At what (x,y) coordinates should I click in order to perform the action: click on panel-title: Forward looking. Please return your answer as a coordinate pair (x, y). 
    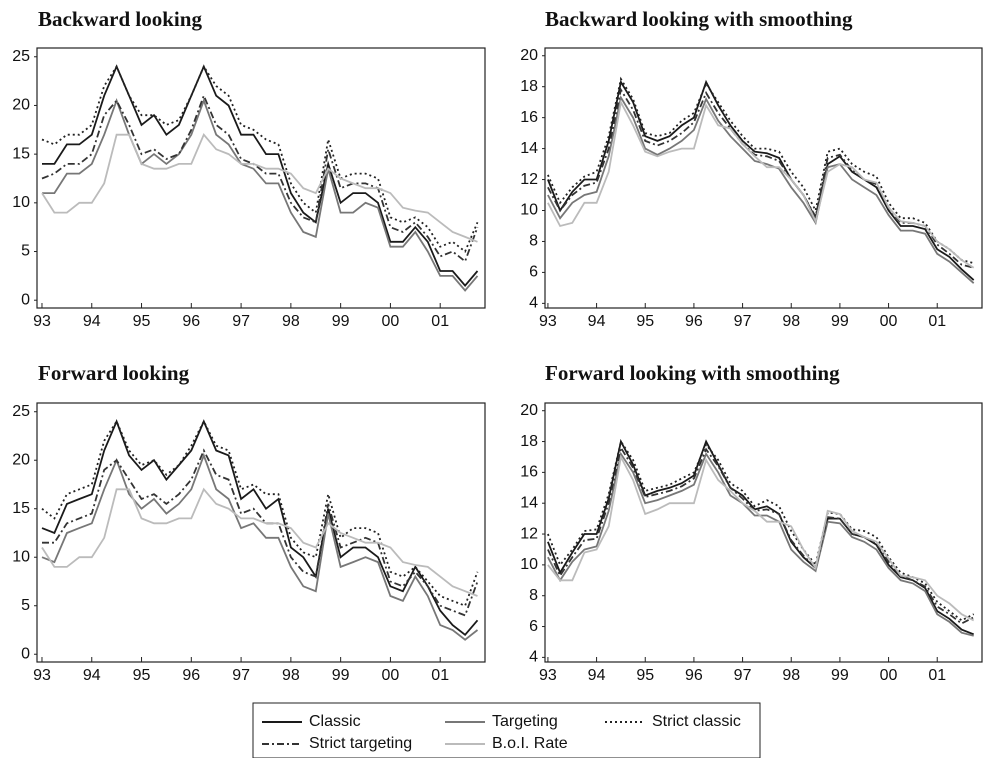
    Looking at the image, I should click on (114, 373).